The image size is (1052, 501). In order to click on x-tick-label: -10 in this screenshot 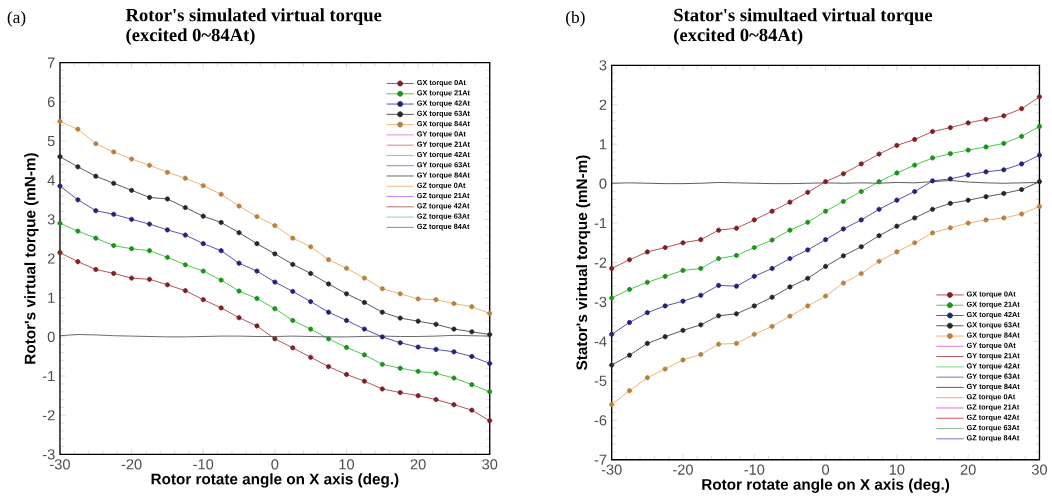, I will do `click(203, 464)`.